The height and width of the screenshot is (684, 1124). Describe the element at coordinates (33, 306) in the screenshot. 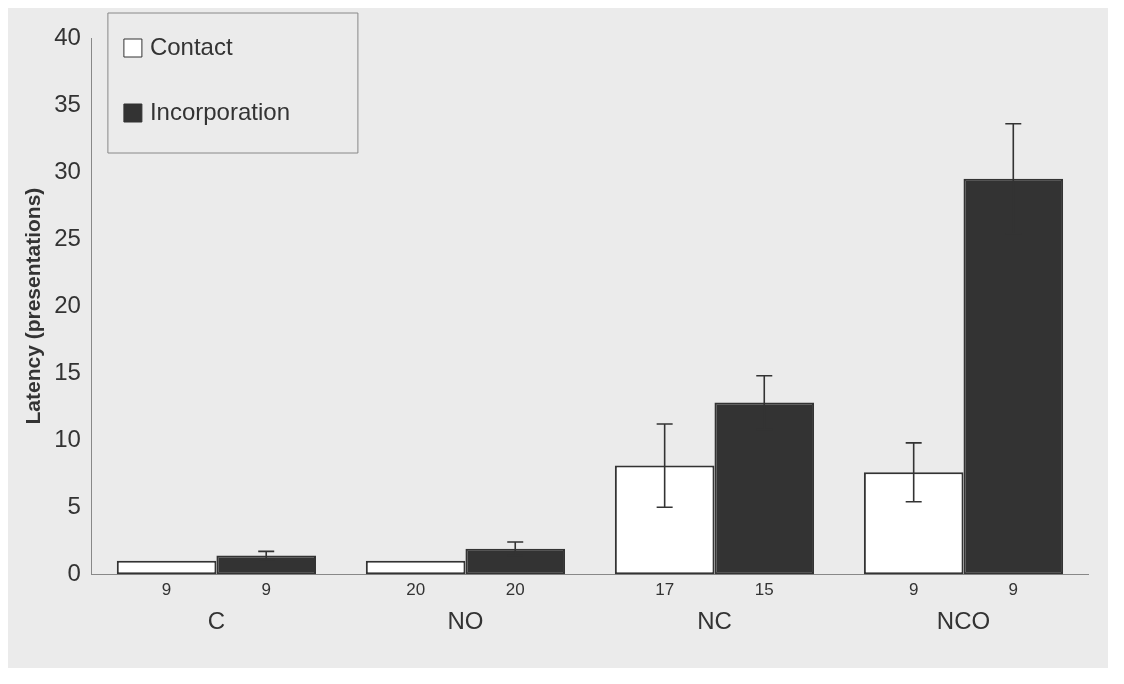

I see `y-axis-title: Latency (presentations)` at that location.